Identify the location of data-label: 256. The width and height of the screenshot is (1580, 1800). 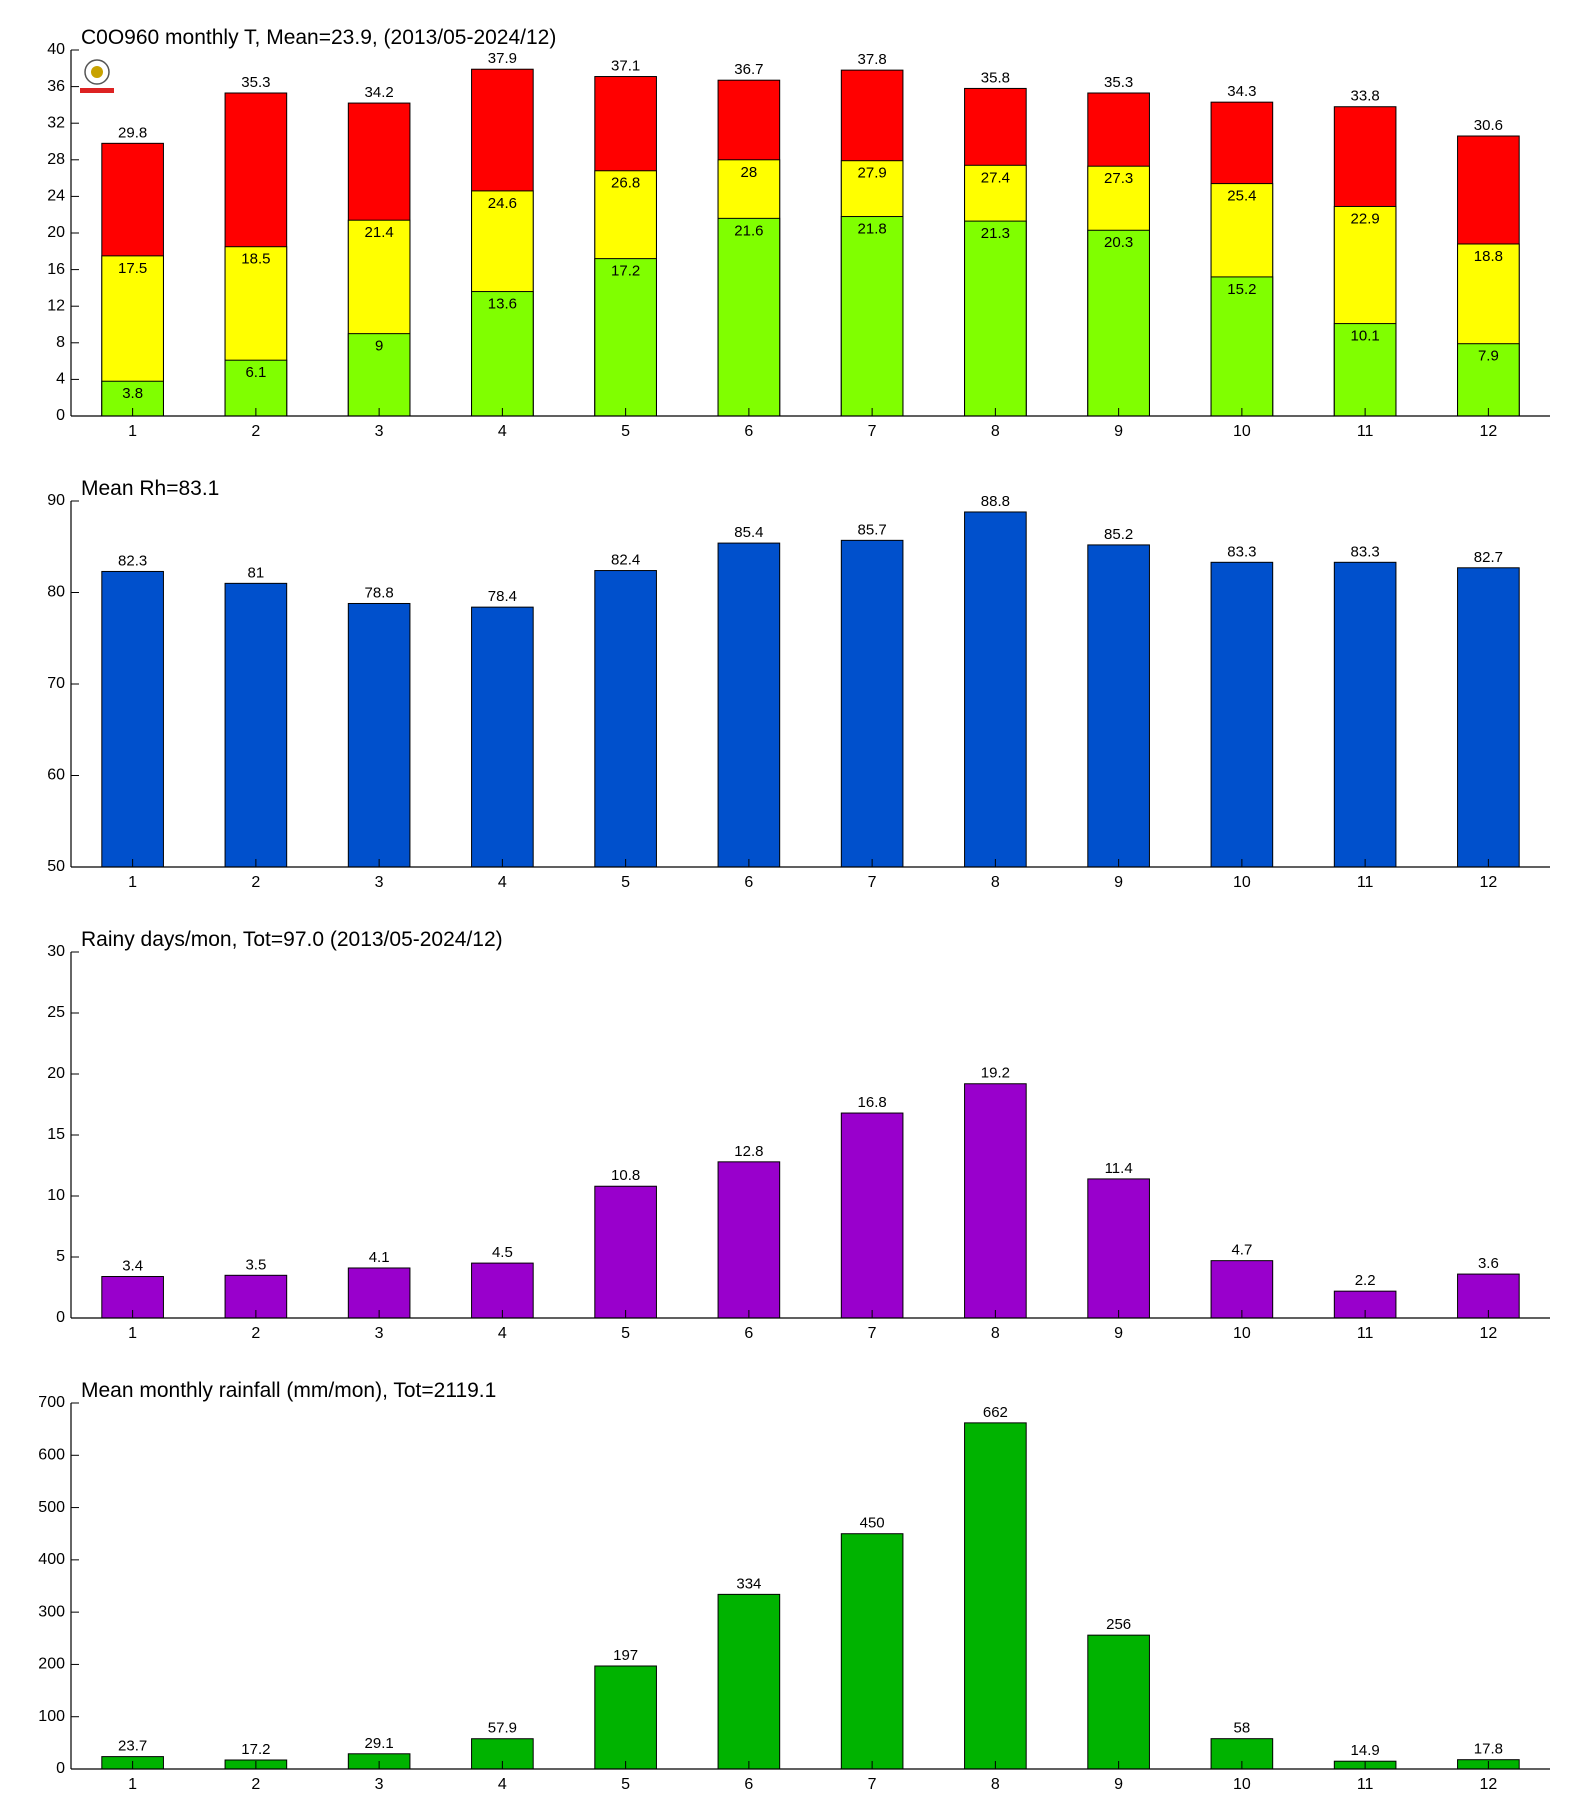
(1118, 1624).